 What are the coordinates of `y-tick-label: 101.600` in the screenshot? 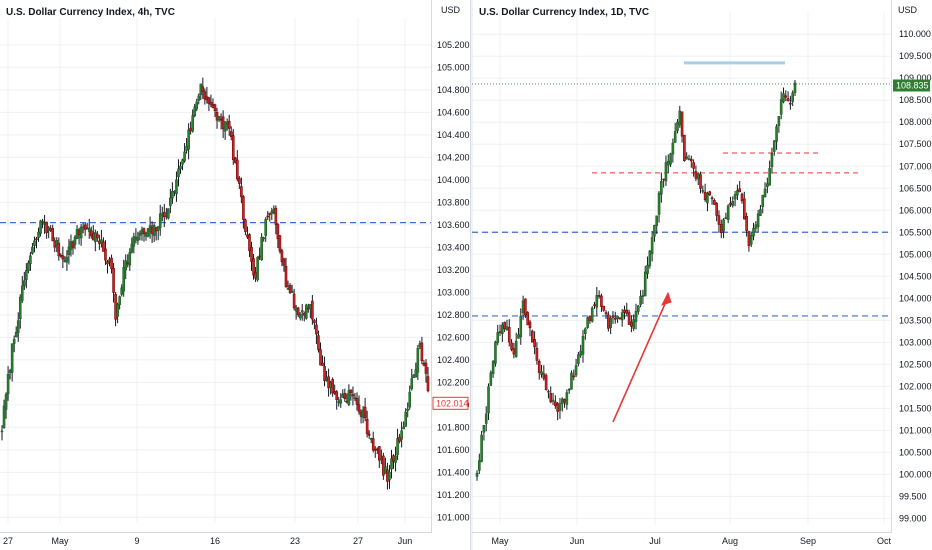 It's located at (453, 450).